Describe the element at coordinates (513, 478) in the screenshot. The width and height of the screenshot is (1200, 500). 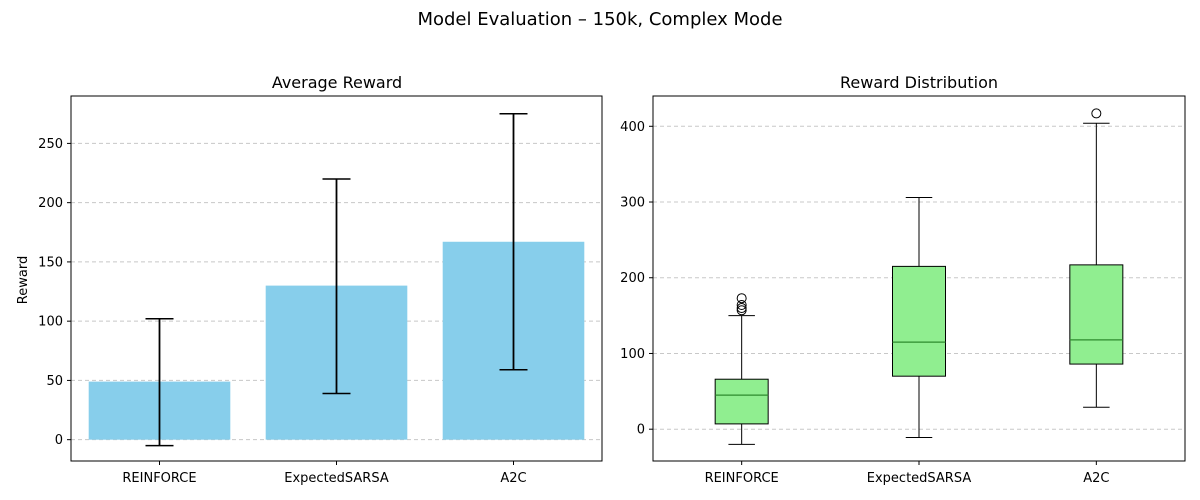
I see `average-reward-x-tick-label: A2C` at that location.